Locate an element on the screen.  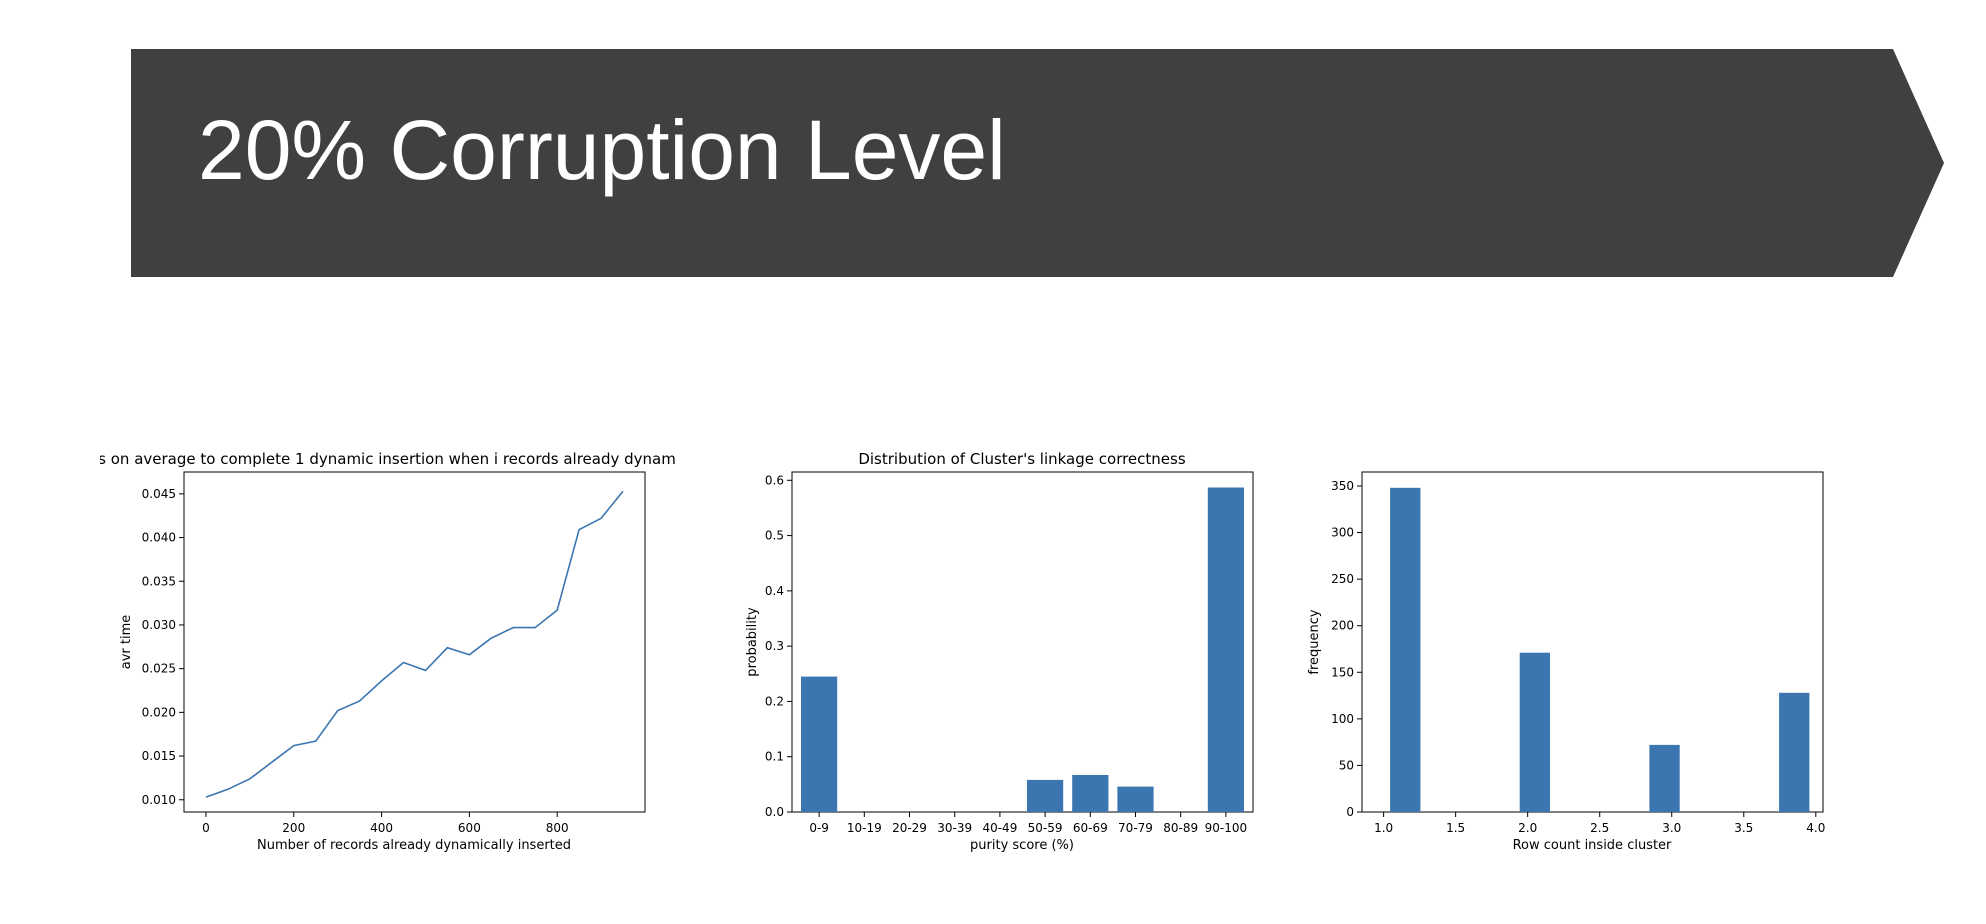
y-tick-label: 300 is located at coordinates (1342, 533).